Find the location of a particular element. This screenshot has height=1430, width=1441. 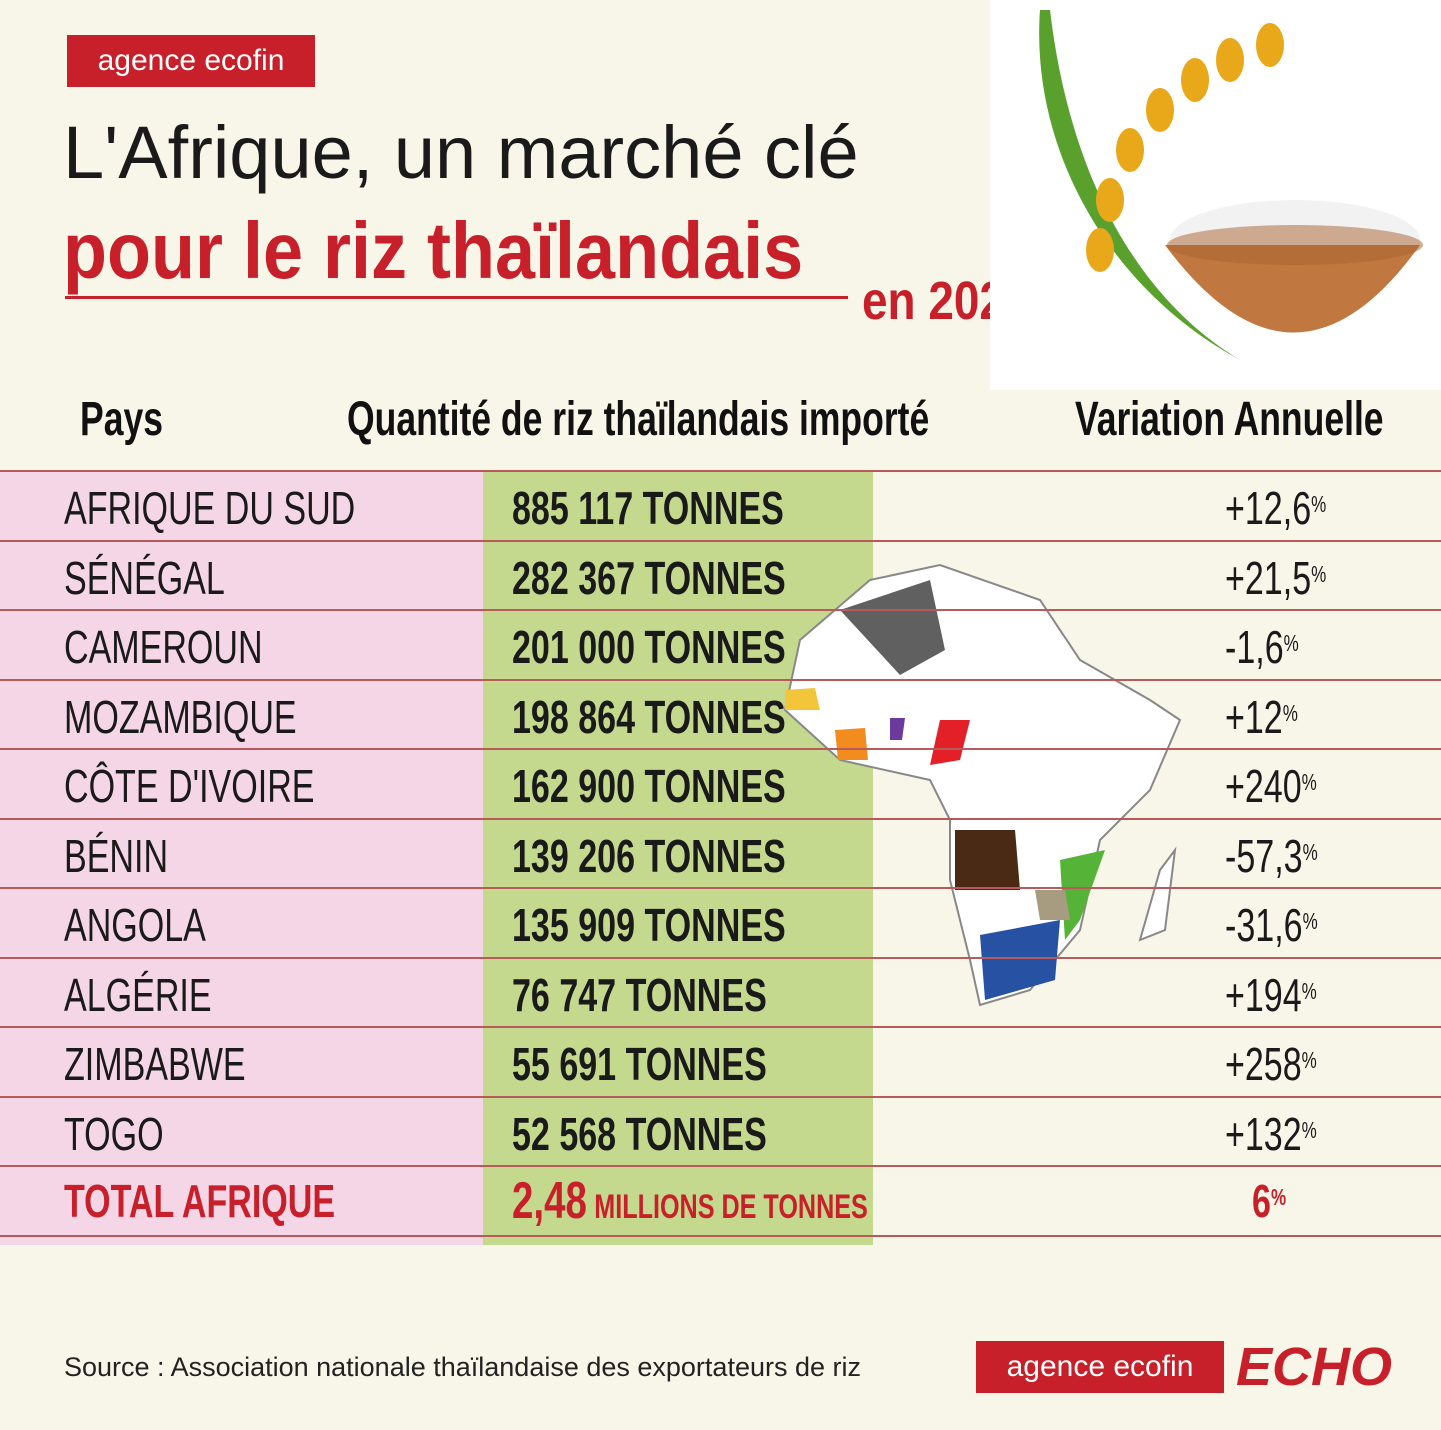

total-variation-cell: 6% is located at coordinates (1275, 1201).